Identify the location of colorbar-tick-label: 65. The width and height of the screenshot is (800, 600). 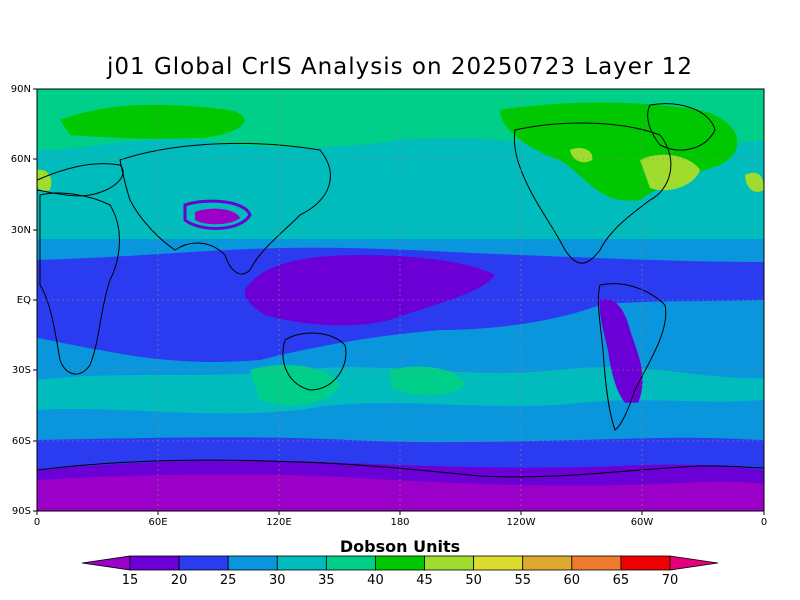
(621, 580).